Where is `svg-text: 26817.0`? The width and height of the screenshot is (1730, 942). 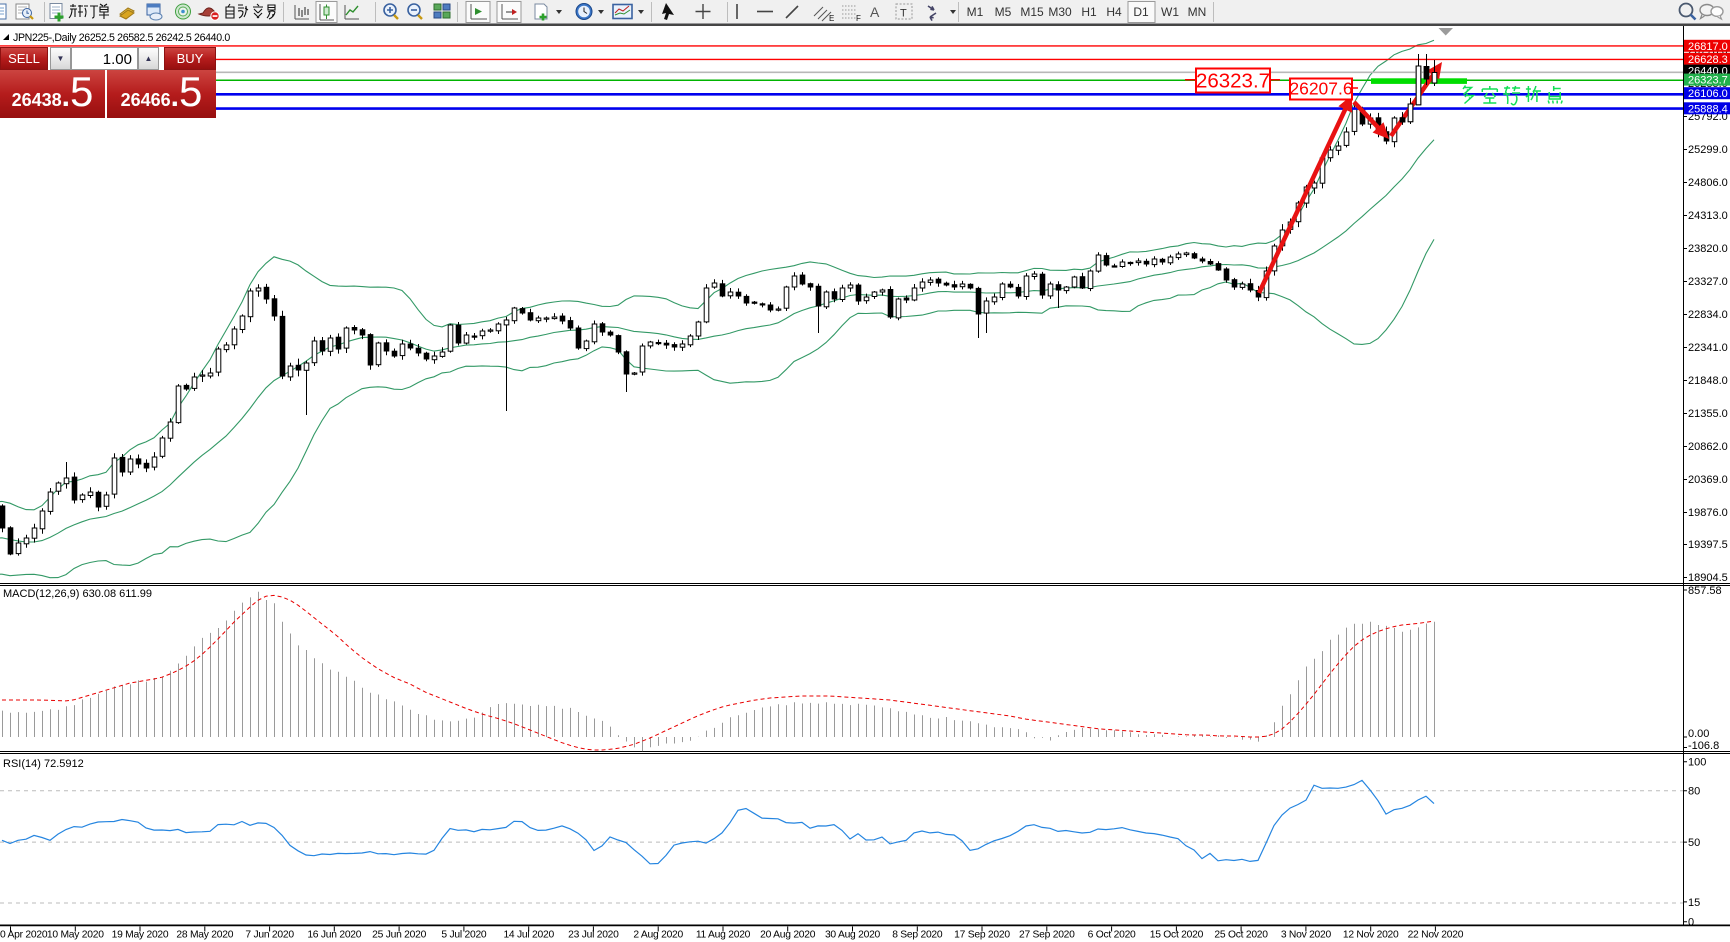 svg-text: 26817.0 is located at coordinates (1708, 47).